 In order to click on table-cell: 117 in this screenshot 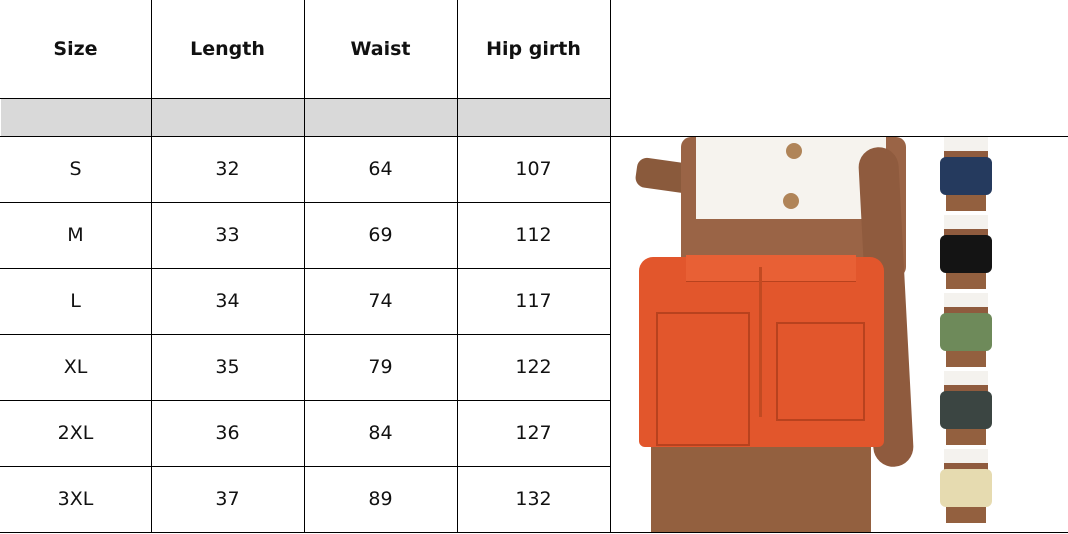, I will do `click(533, 301)`.